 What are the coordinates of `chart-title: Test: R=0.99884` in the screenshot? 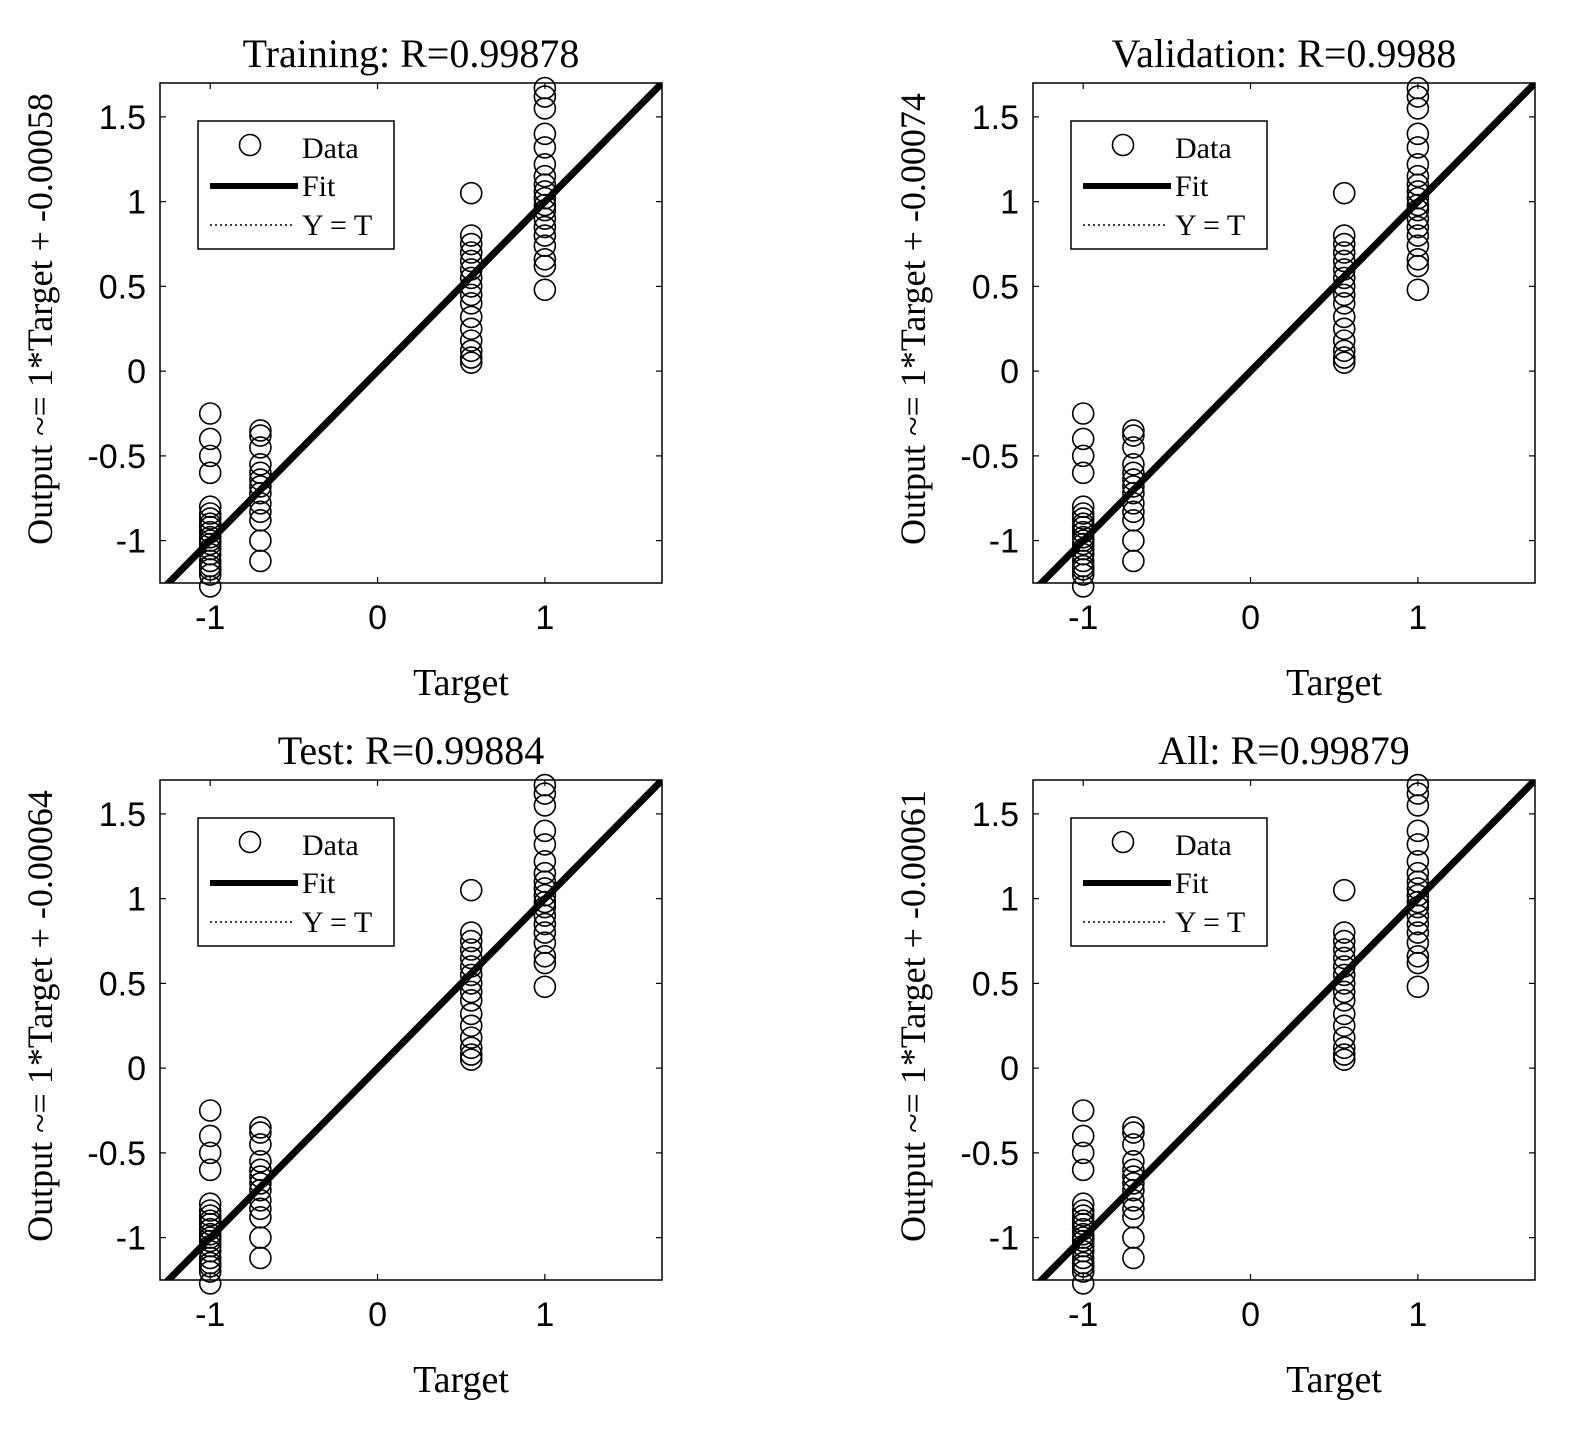 It's located at (411, 750).